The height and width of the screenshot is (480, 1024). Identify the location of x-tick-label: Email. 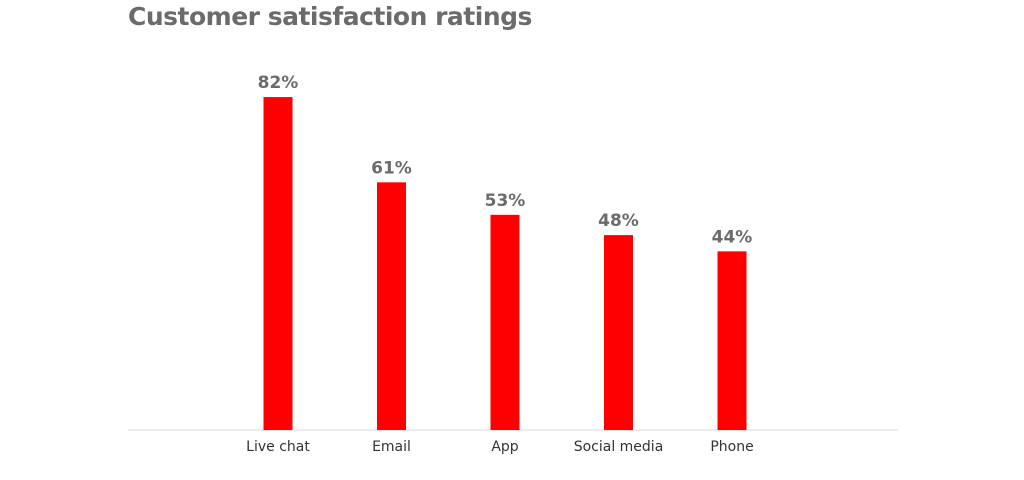
(391, 447).